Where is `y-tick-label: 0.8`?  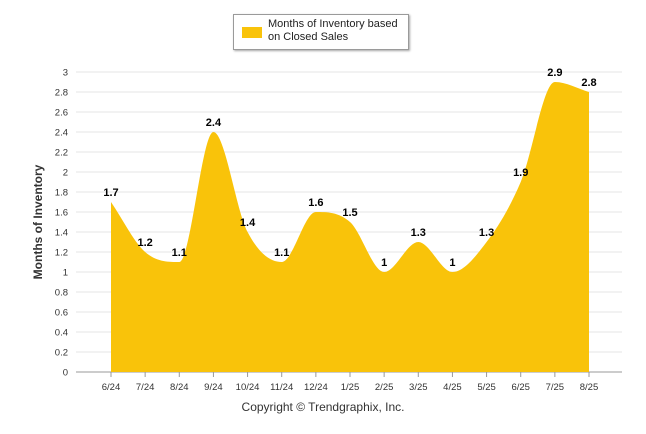
y-tick-label: 0.8 is located at coordinates (61, 293).